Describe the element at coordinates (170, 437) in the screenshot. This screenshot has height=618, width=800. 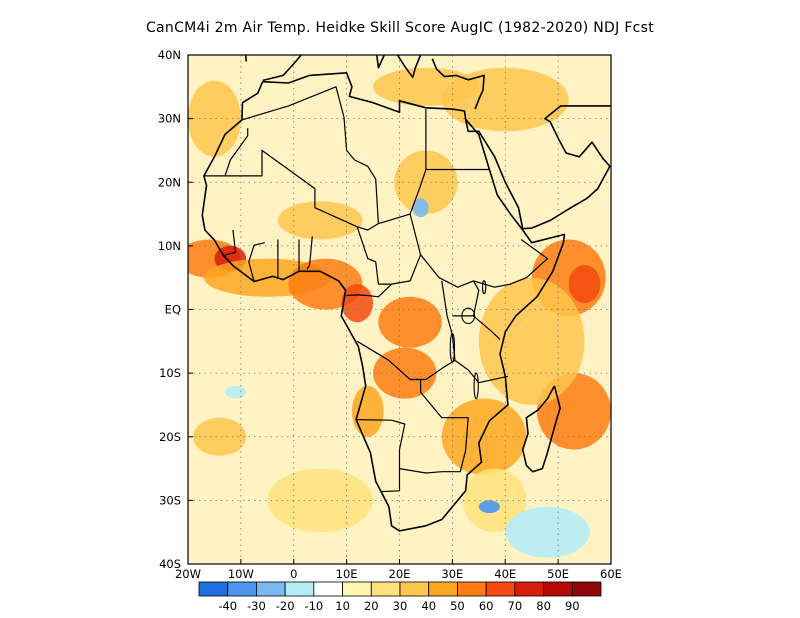
I see `lat-label: 20S` at that location.